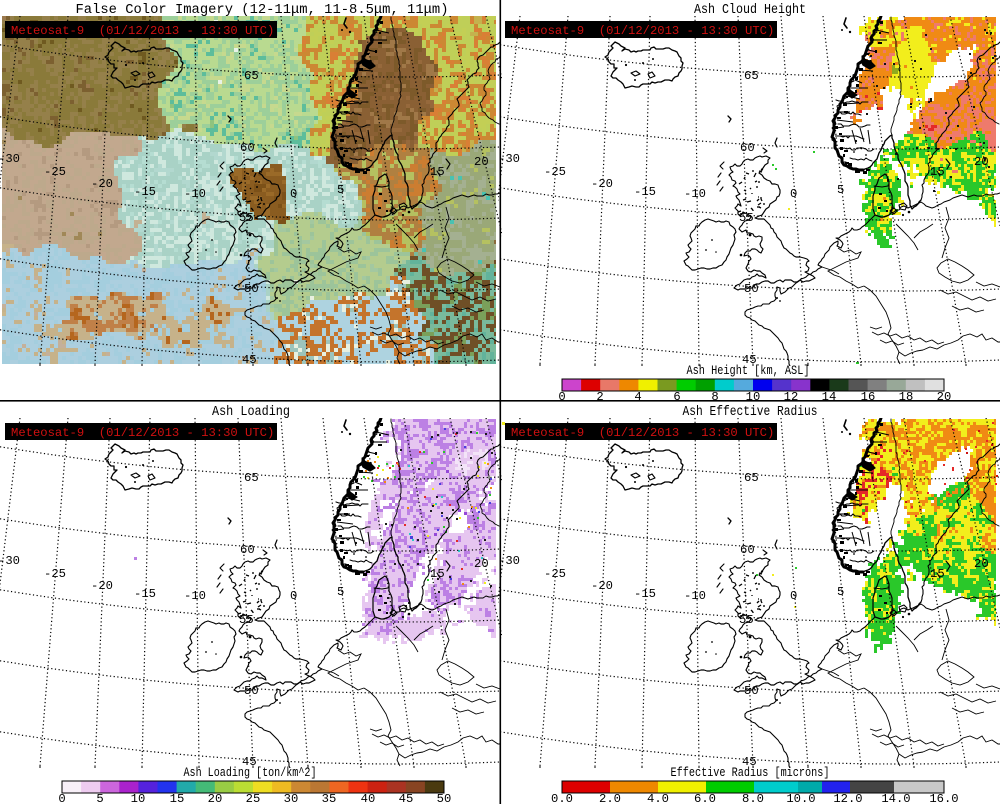 The image size is (1000, 804). I want to click on svg-text: 6, so click(676, 397).